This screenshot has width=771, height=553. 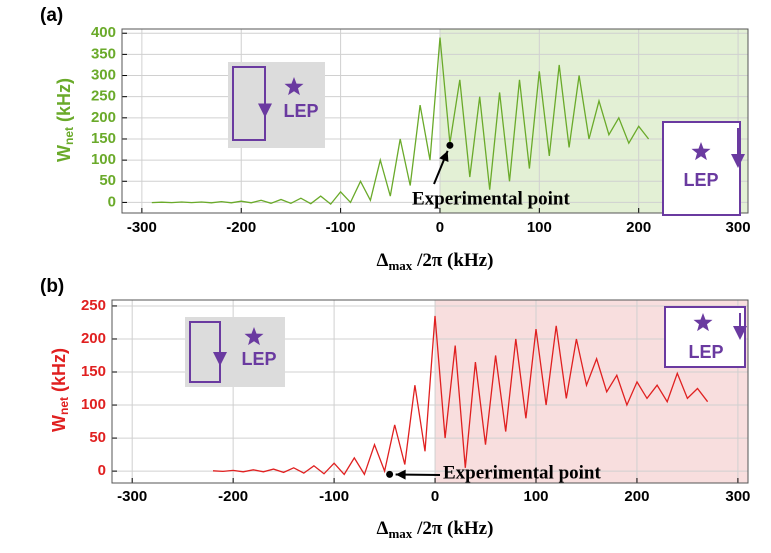 I want to click on panel-label: (b), so click(x=52, y=286).